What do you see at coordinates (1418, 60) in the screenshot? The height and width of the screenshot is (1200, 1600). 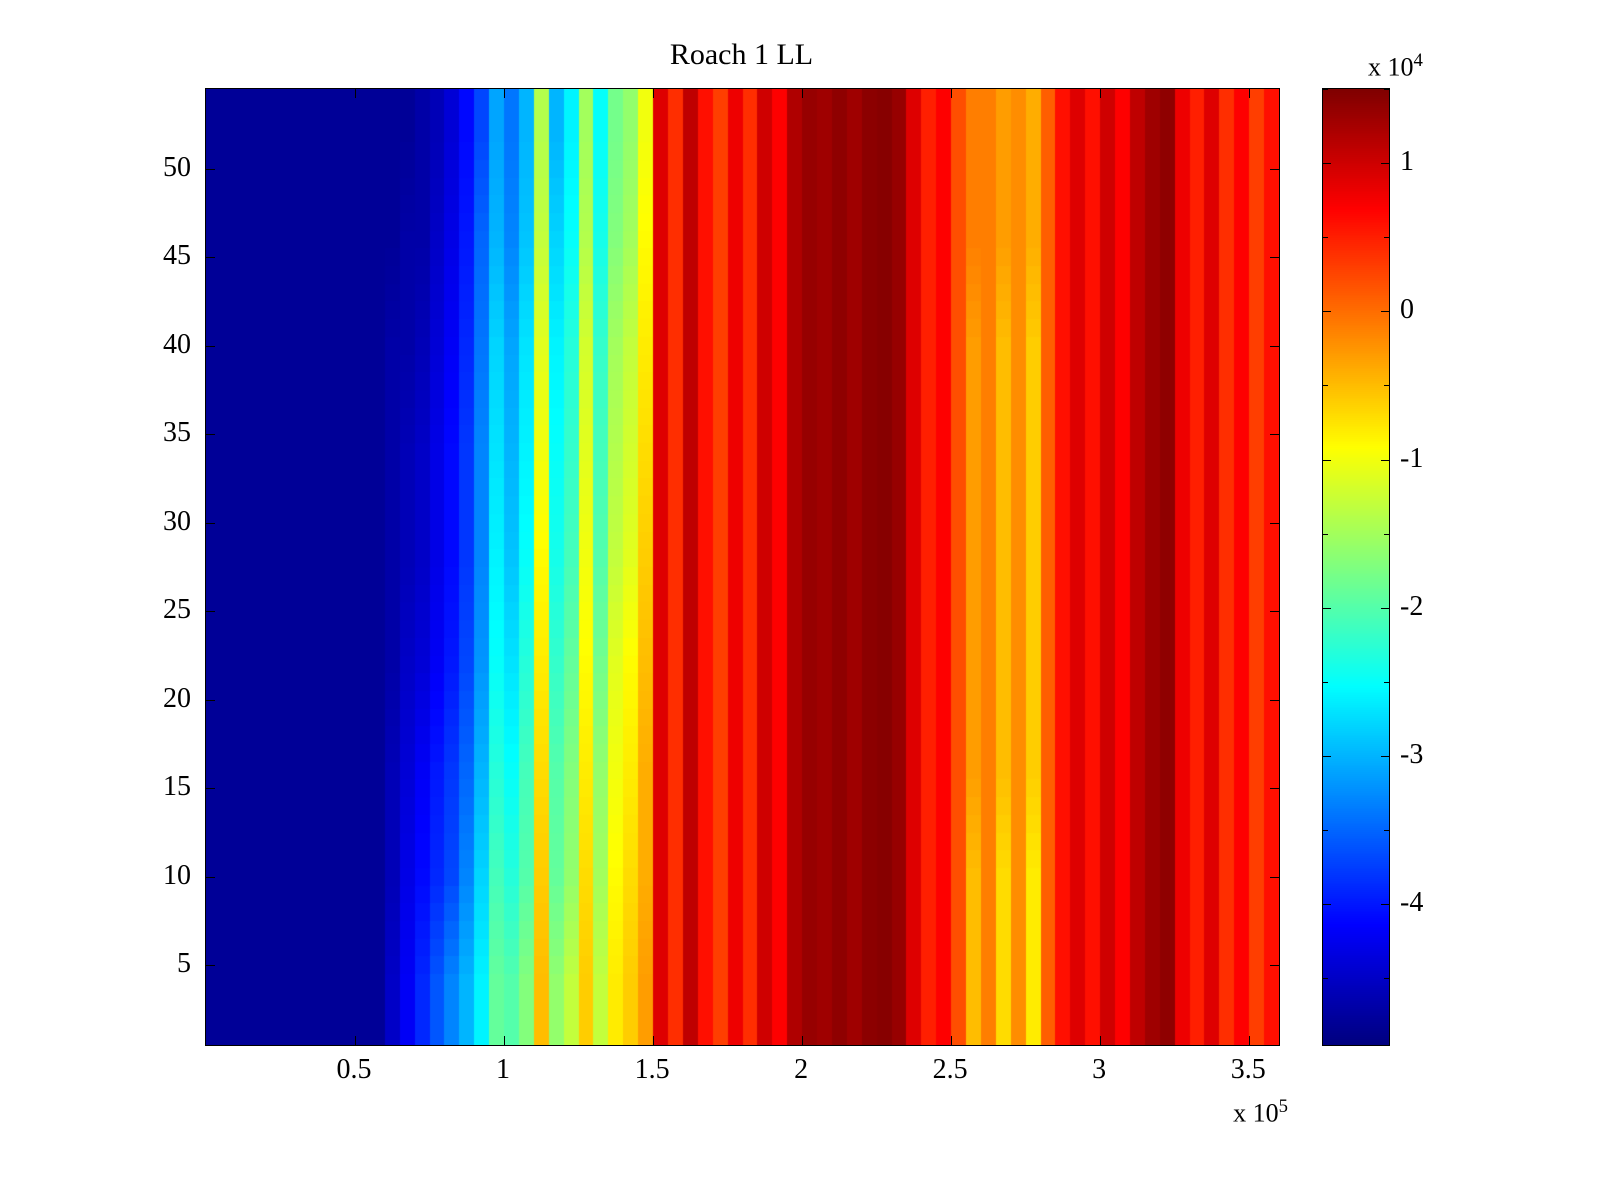 I see `colorbar-exponent-power: 4` at bounding box center [1418, 60].